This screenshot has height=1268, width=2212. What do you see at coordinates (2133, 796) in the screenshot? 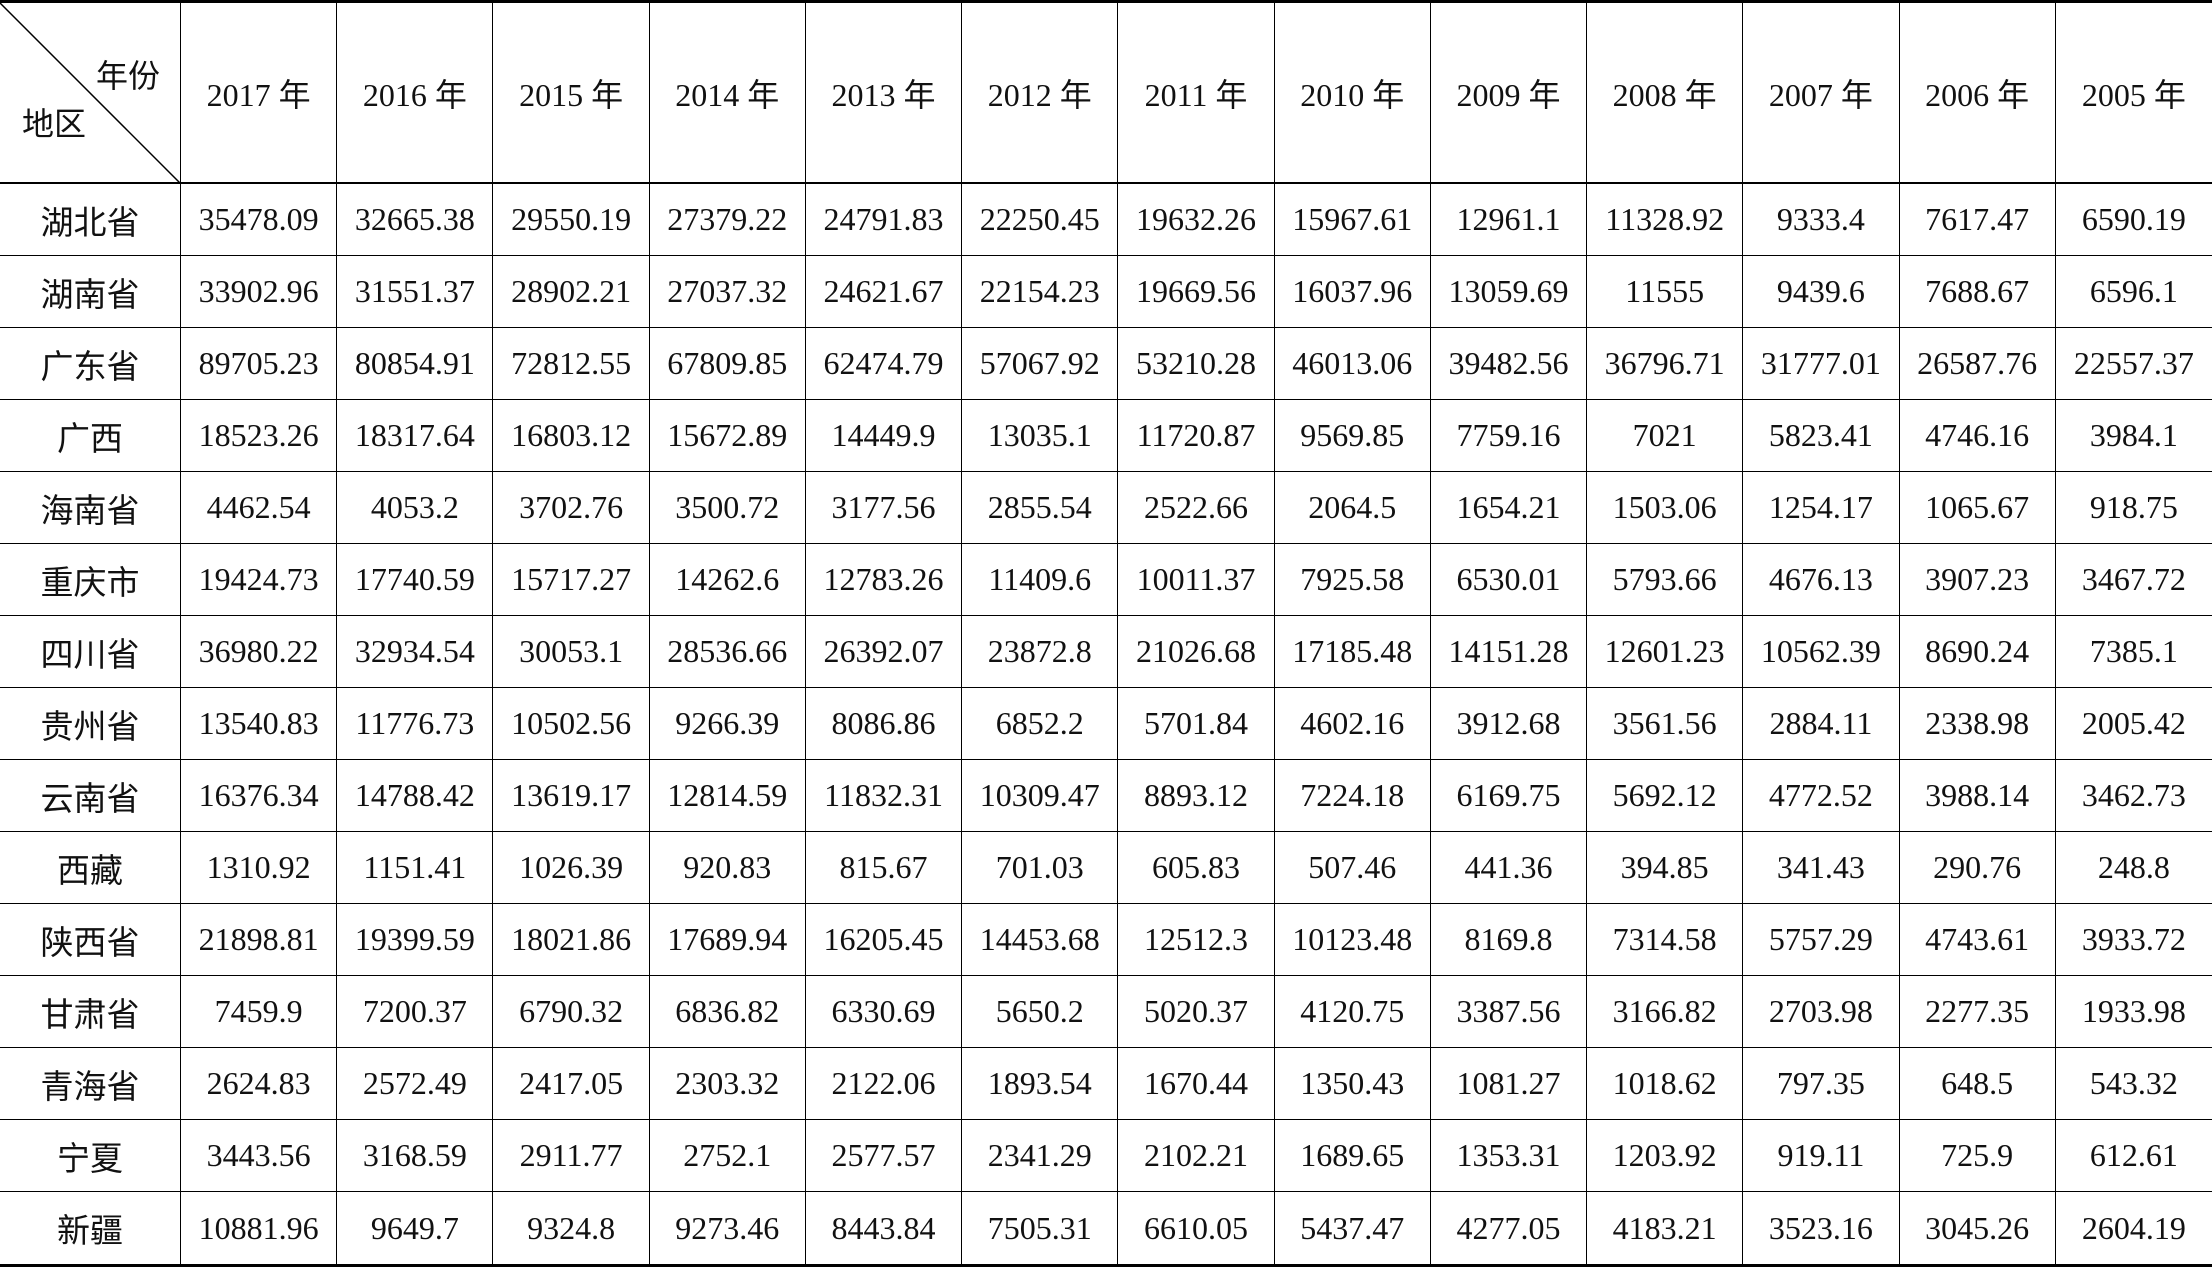
I see `value-cell: 3462.73` at bounding box center [2133, 796].